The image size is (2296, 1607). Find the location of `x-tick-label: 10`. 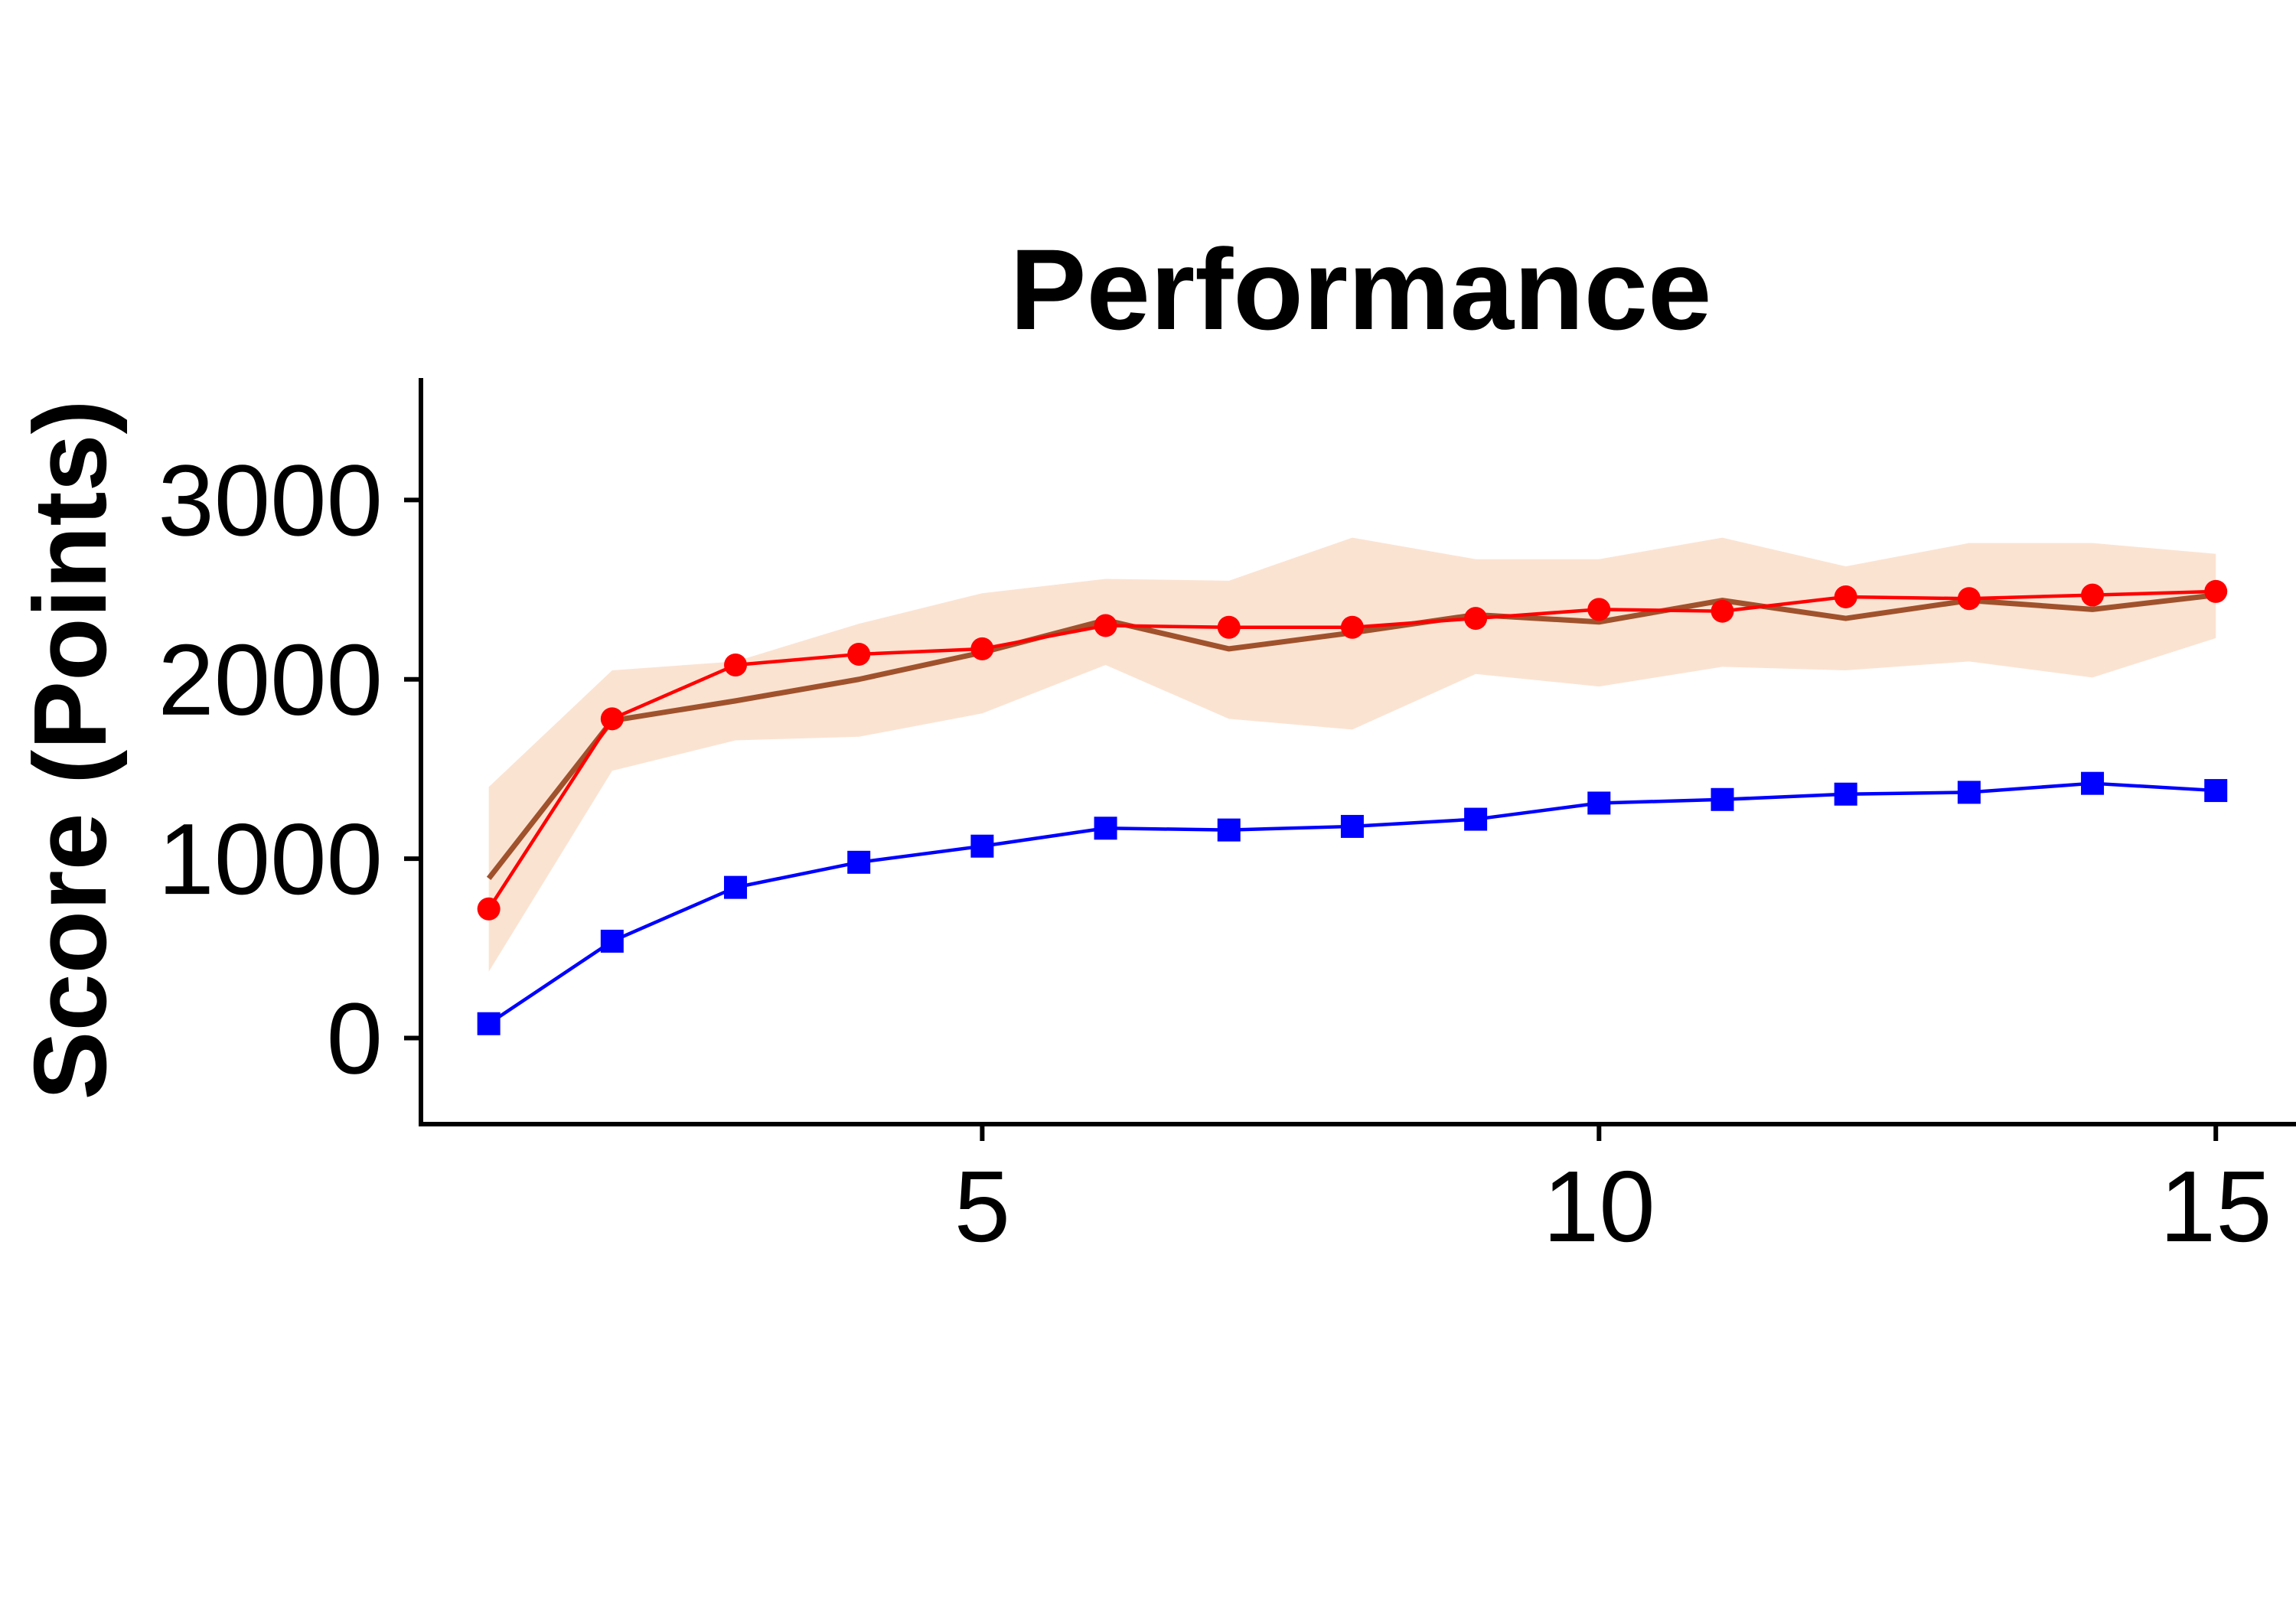

x-tick-label: 10 is located at coordinates (1599, 1206).